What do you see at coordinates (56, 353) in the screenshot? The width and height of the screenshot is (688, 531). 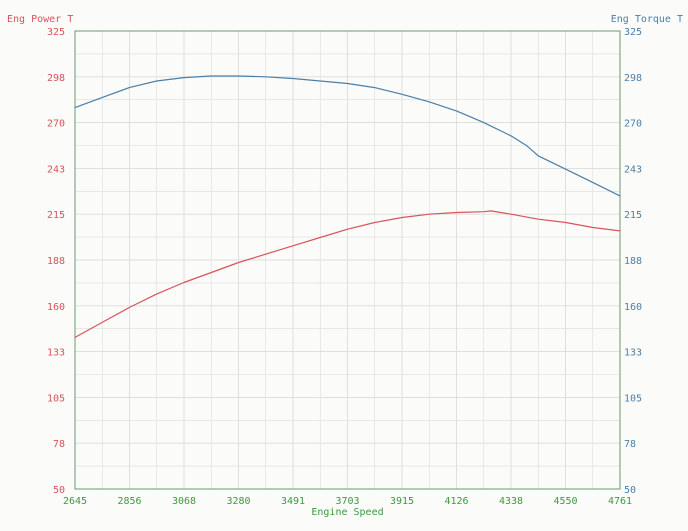 I see `left-y-tick-label: 133` at bounding box center [56, 353].